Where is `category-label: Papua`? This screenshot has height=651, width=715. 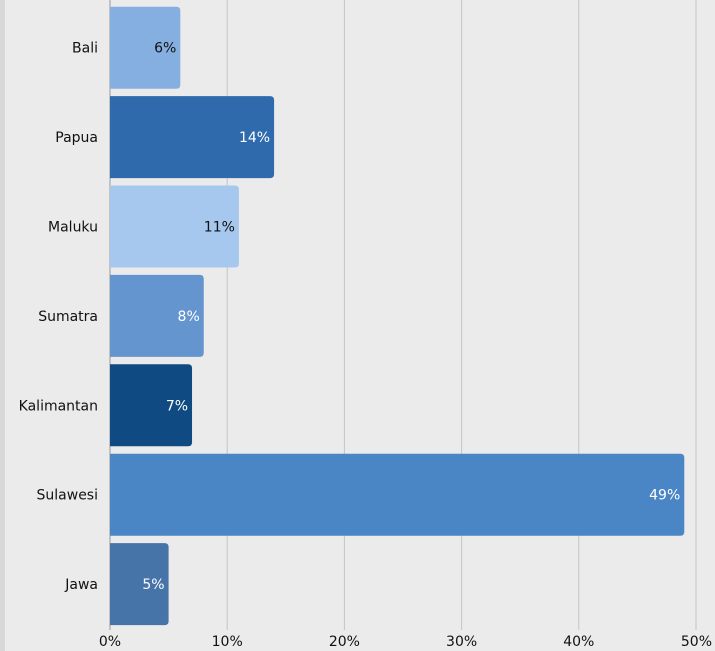 category-label: Papua is located at coordinates (76, 138).